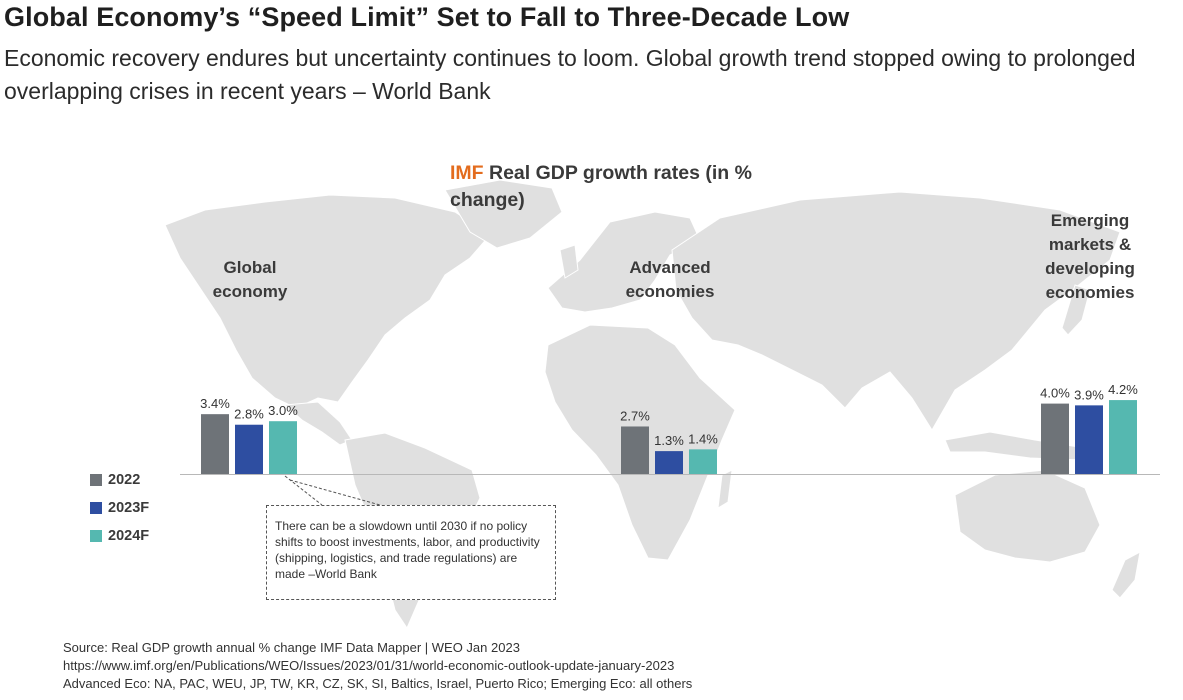 Image resolution: width=1183 pixels, height=700 pixels. Describe the element at coordinates (250, 279) in the screenshot. I see `group-label-global: Global economy` at that location.